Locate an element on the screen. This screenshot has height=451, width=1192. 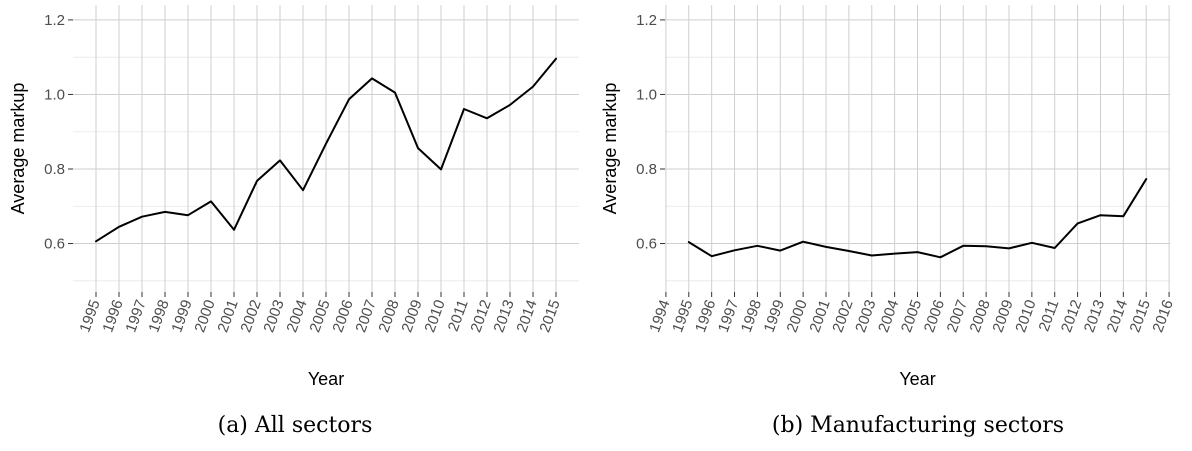
series-line-manufacturing-sectors is located at coordinates (917, 218).